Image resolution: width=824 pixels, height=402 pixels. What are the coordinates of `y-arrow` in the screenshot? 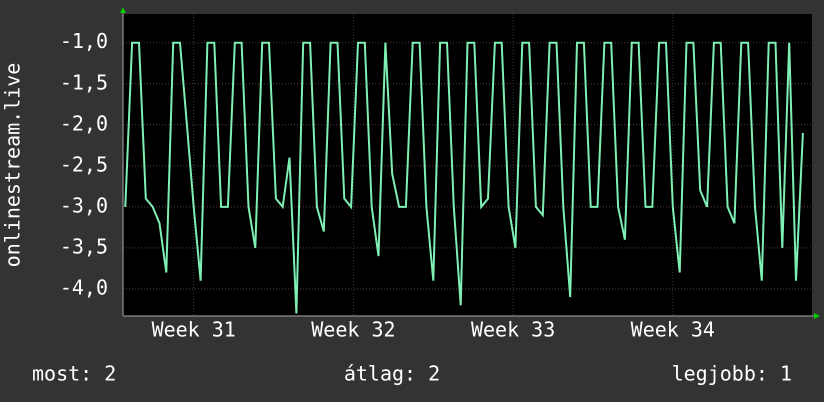 It's located at (123, 10).